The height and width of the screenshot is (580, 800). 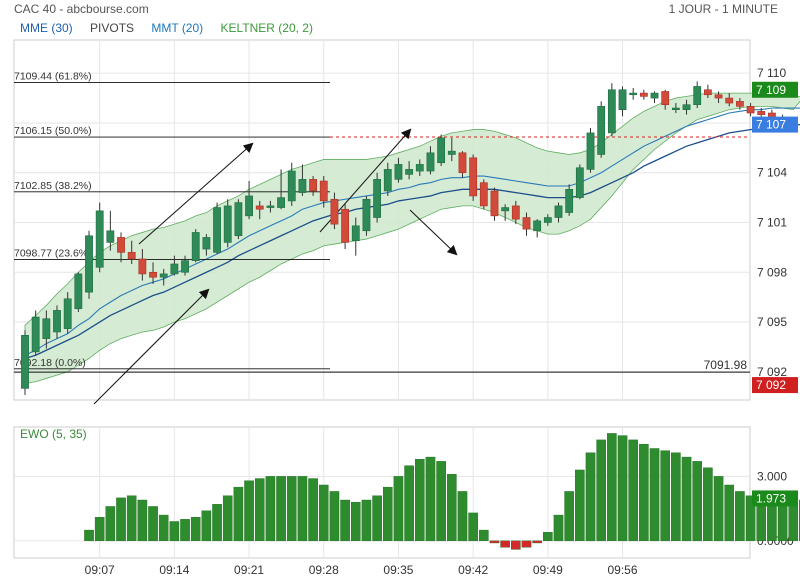 What do you see at coordinates (772, 272) in the screenshot?
I see `price-tick-label: 7 098` at bounding box center [772, 272].